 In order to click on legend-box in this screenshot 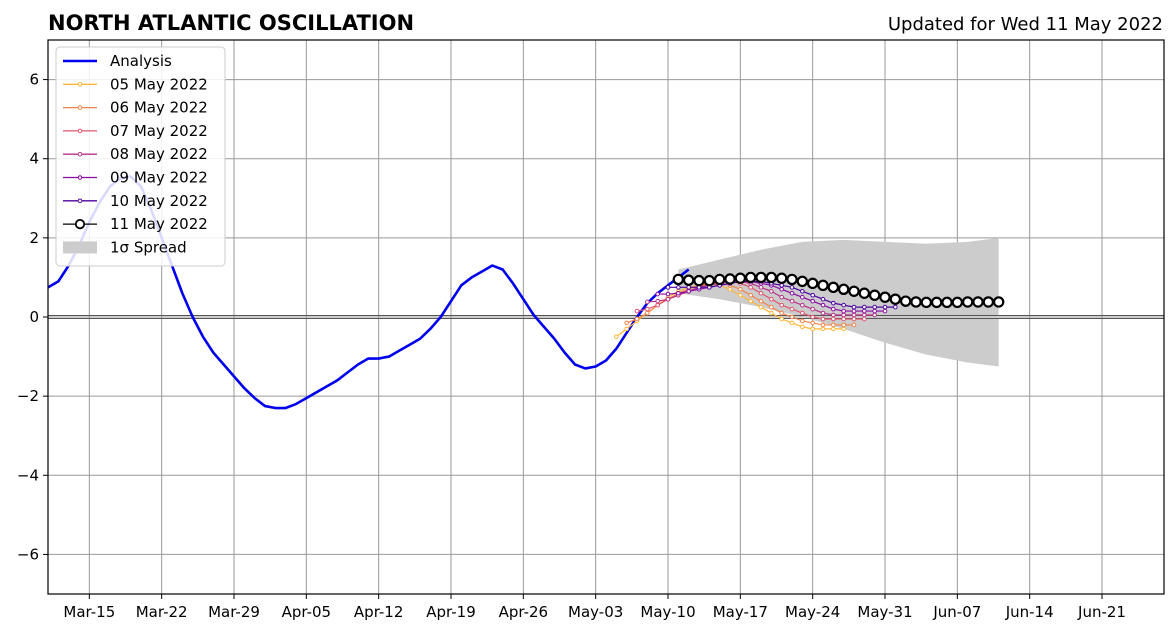, I will do `click(140, 156)`.